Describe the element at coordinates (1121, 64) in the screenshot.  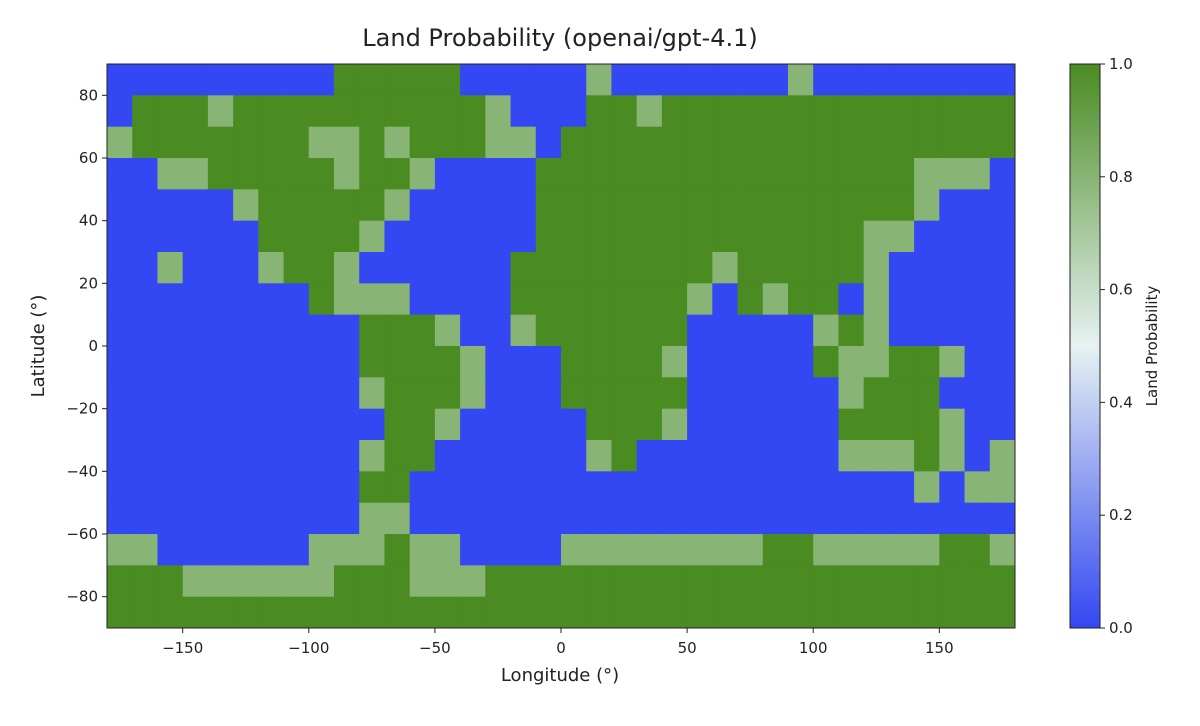
I see `colorbar-tick-label: 1.0` at that location.